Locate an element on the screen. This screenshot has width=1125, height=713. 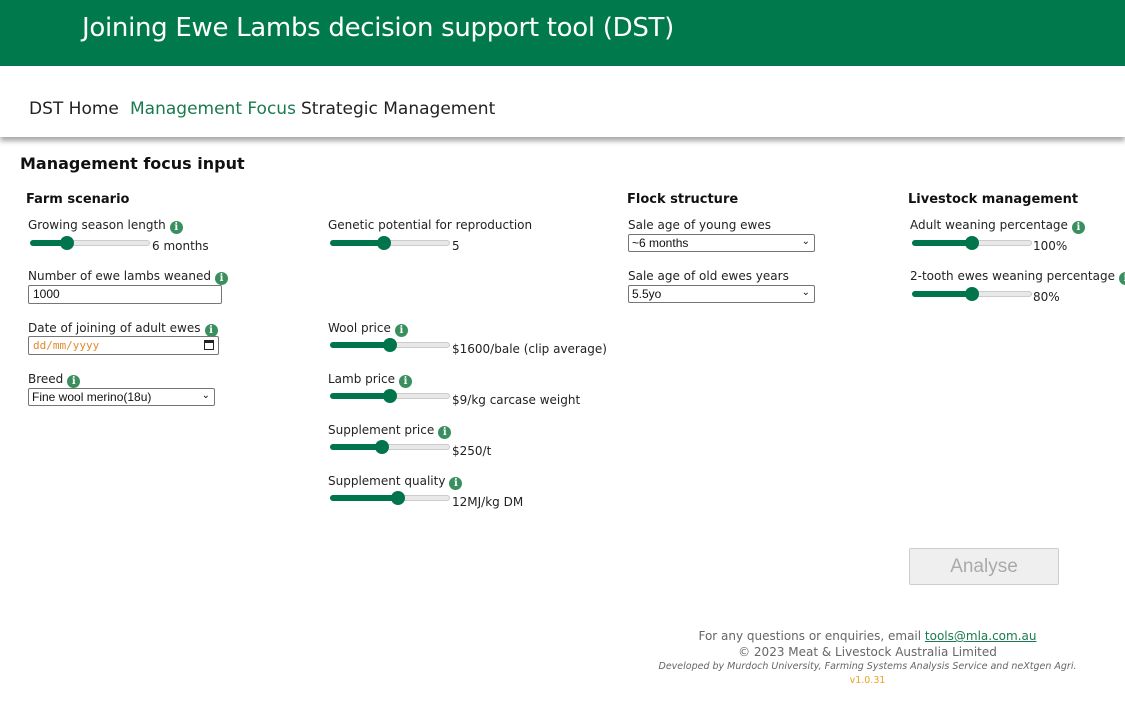
sale-young-label: Sale age of young ewes is located at coordinates (699, 225).